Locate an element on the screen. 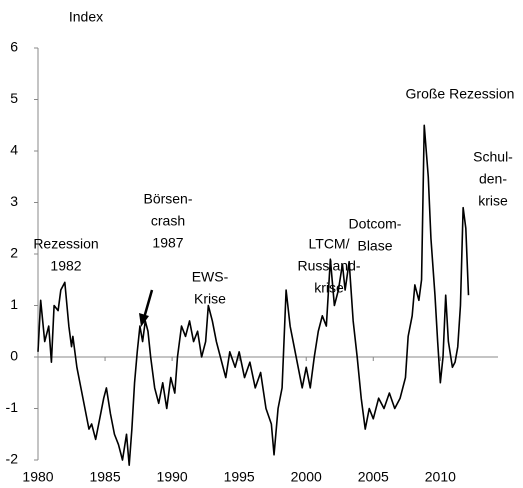 Image resolution: width=523 pixels, height=488 pixels. annotation: Dotcom- is located at coordinates (375, 224).